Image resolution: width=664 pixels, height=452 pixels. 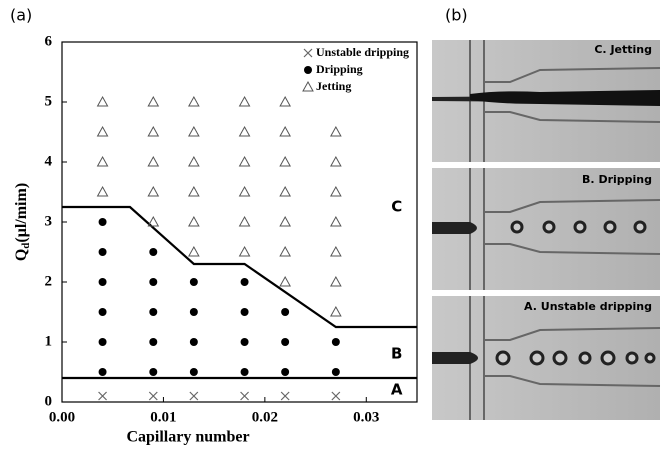 What do you see at coordinates (49, 341) in the screenshot?
I see `y-tick-label: 1` at bounding box center [49, 341].